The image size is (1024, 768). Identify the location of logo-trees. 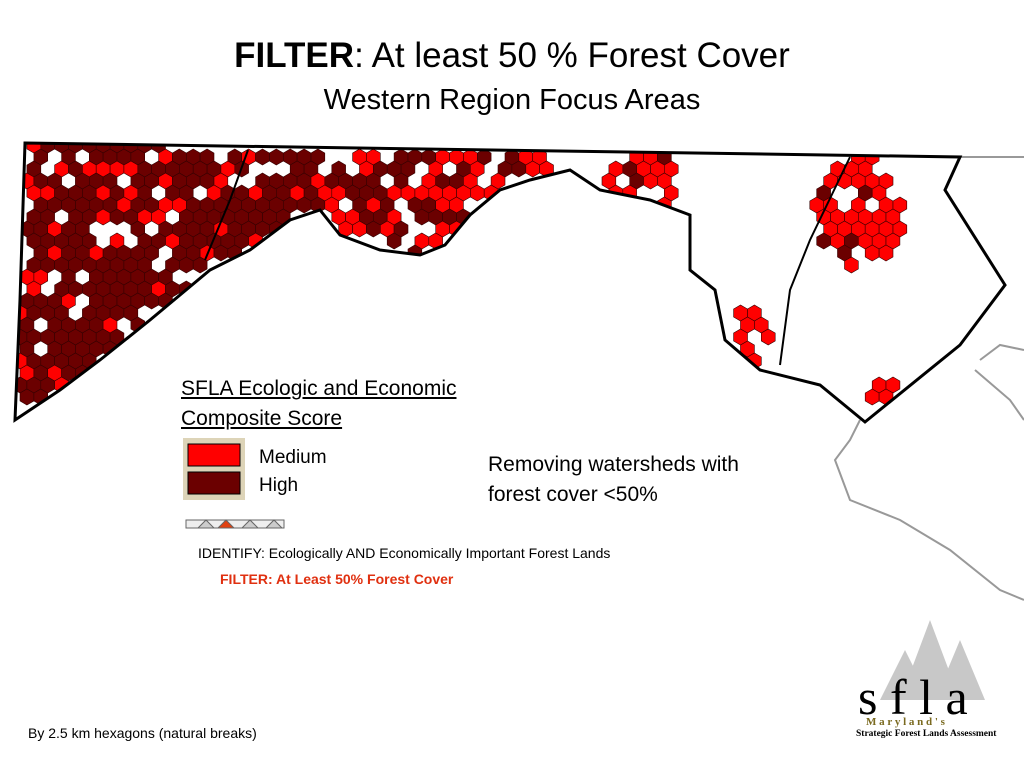
(932, 660).